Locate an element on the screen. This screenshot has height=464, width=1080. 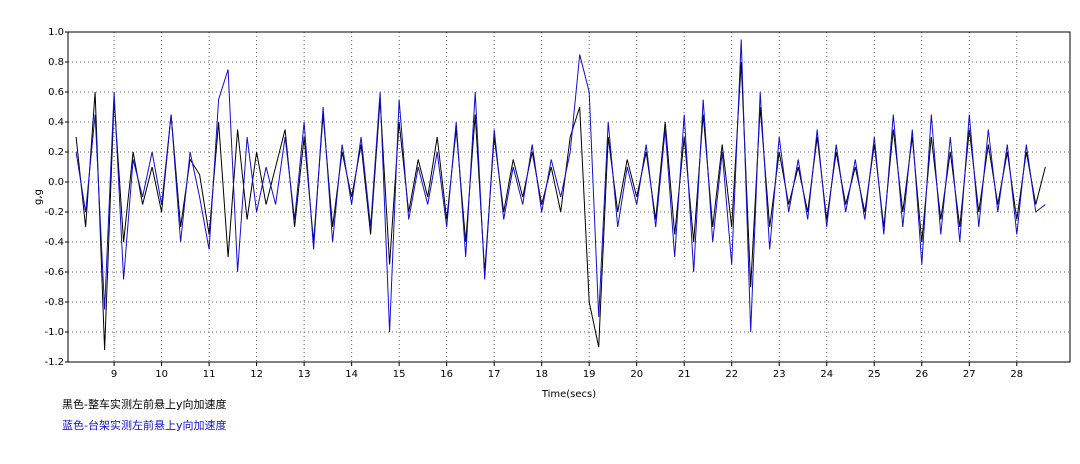
x-tick-label: 24 is located at coordinates (826, 374).